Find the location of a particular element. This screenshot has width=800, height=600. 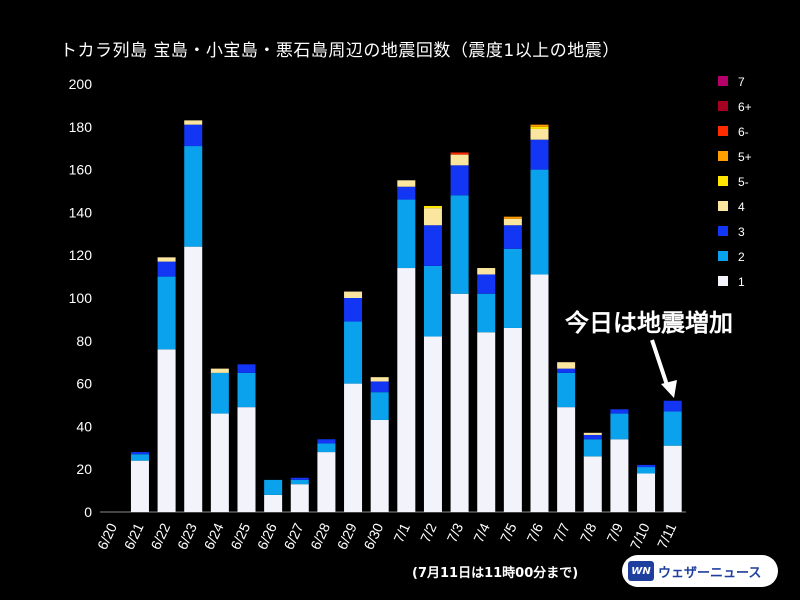

x-tick-label: 6/20 is located at coordinates (107, 536).